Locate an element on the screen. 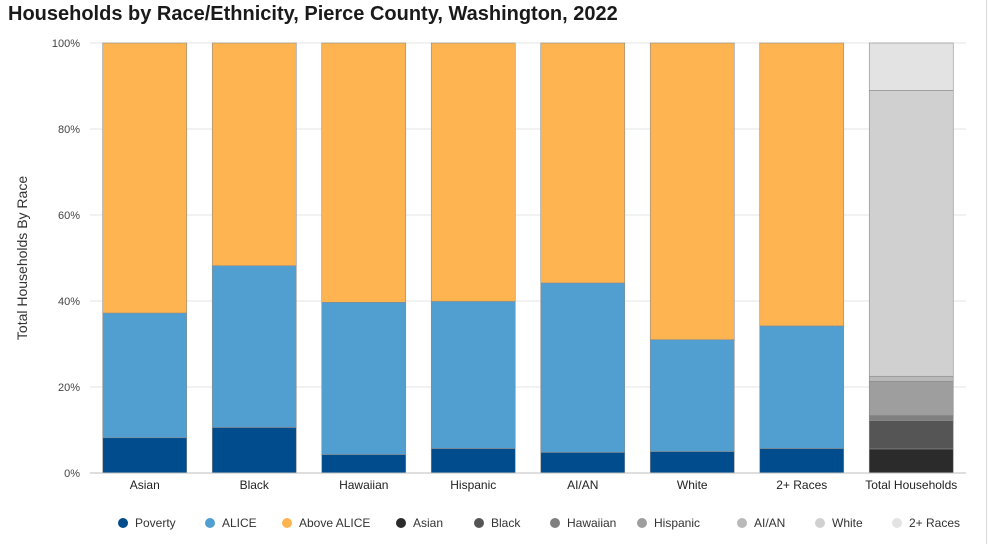 This screenshot has height=544, width=988. legend-item: Asian is located at coordinates (419, 523).